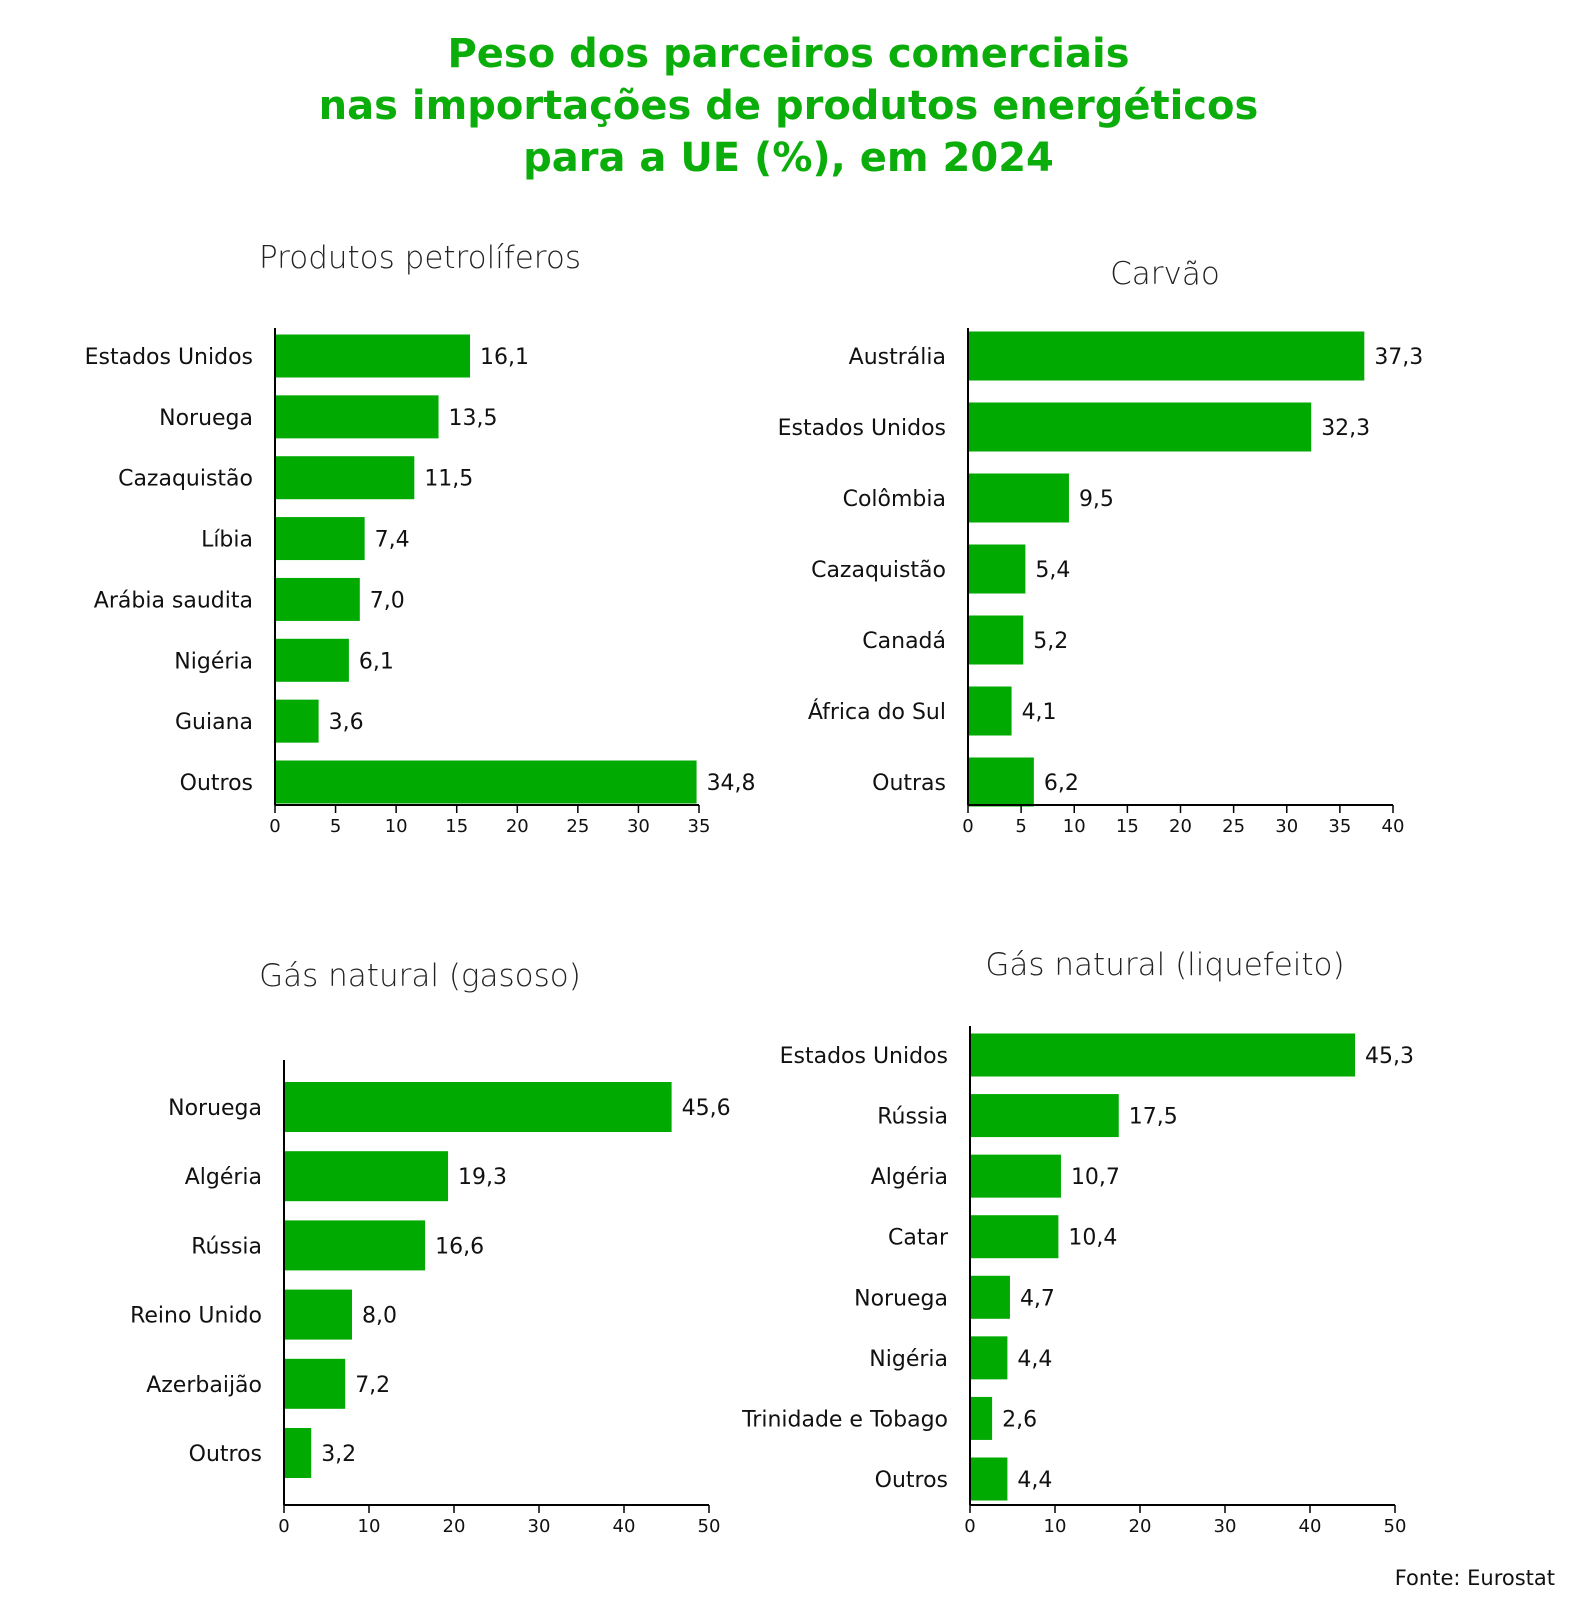 Image resolution: width=1577 pixels, height=1614 pixels. I want to click on chart-title: Gás natural (gasoso), so click(420, 976).